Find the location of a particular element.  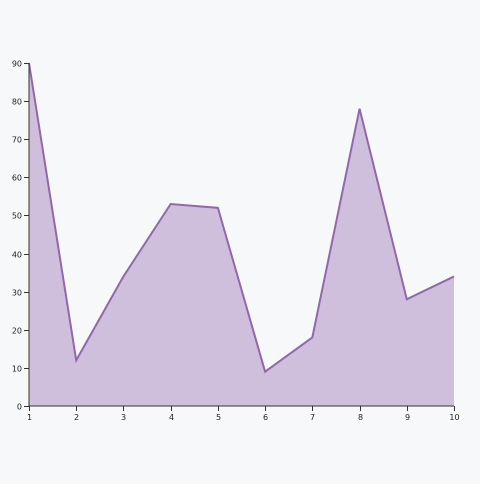

y-tick-label-70: 70 is located at coordinates (17, 140).